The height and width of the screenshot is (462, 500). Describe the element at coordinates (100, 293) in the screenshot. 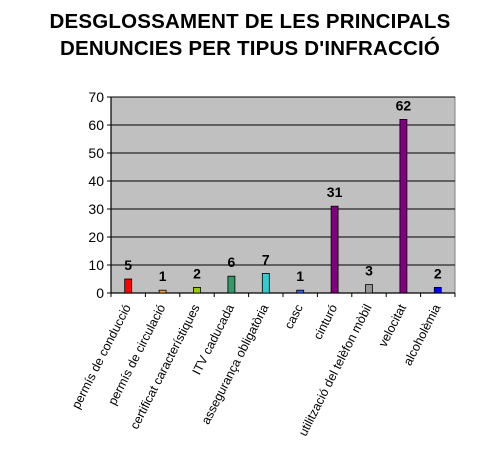

I see `y-tick-label: 0` at that location.